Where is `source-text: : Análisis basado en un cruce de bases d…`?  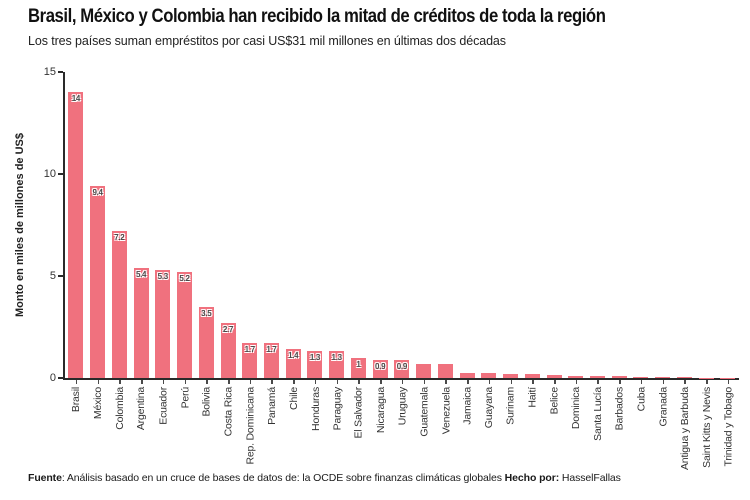 source-text: : Análisis basado en un cruce de bases d… is located at coordinates (283, 478).